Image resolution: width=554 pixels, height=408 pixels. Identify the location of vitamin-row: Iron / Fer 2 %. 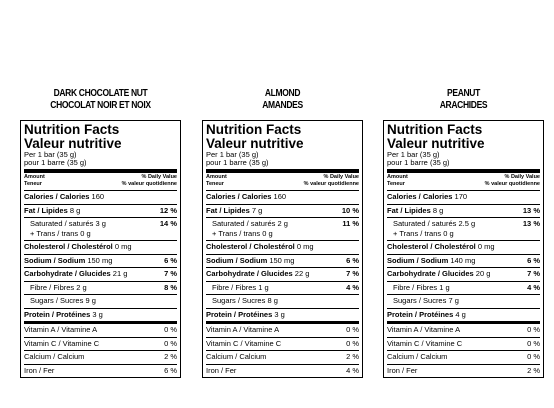
(463, 370).